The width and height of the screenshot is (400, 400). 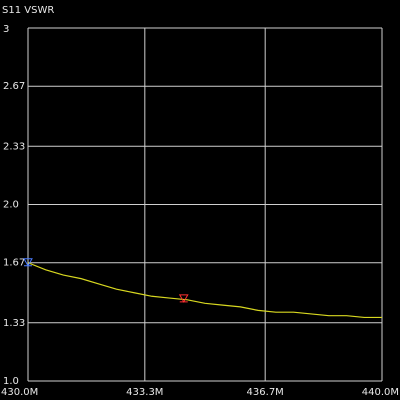 I want to click on y-tick-label: 3, so click(x=6, y=29).